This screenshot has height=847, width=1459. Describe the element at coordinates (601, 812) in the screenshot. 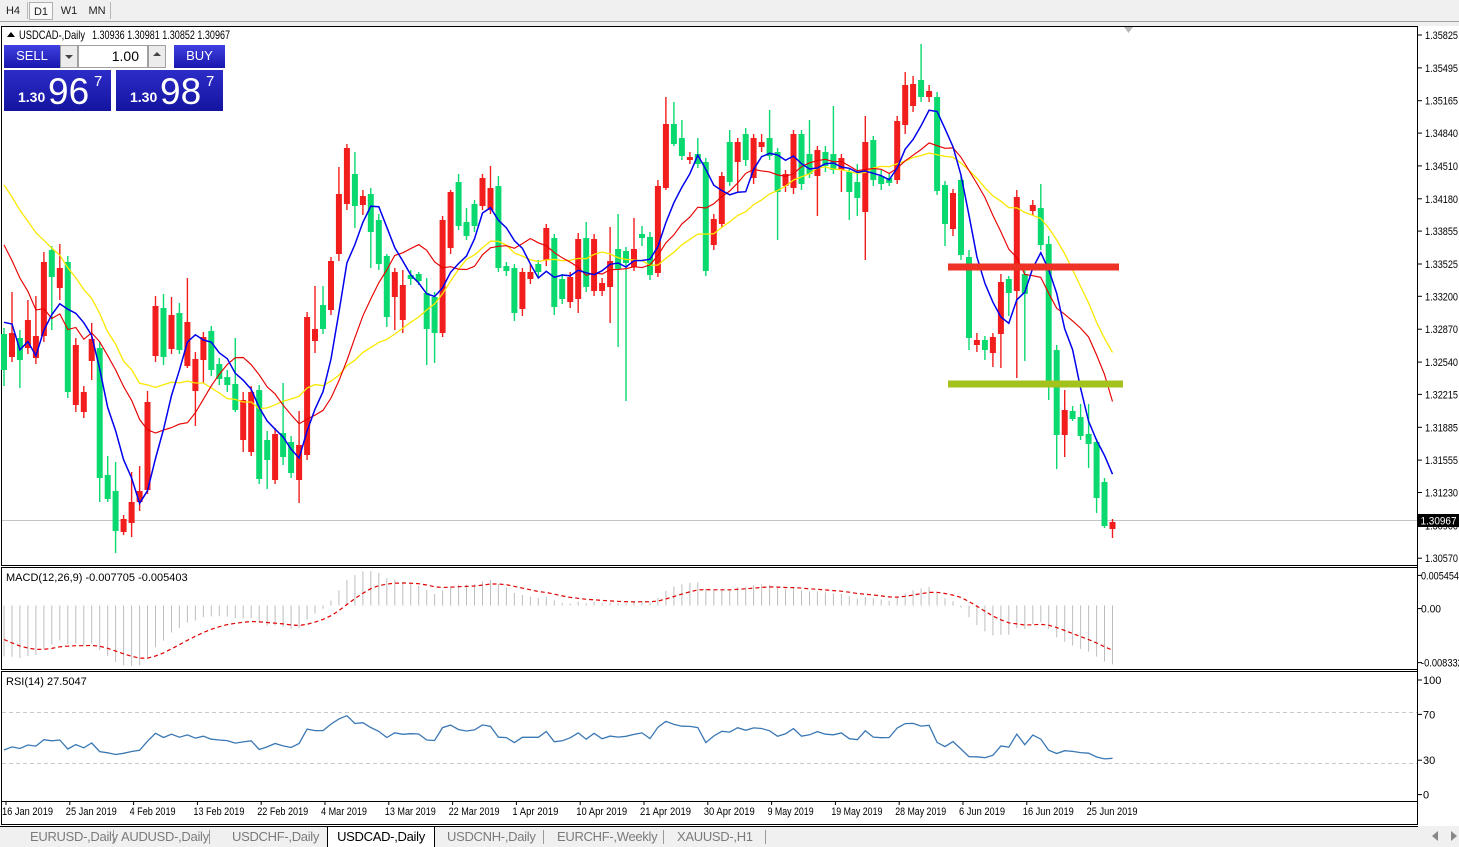

I see `svg-text: 10 Apr 2019` at that location.